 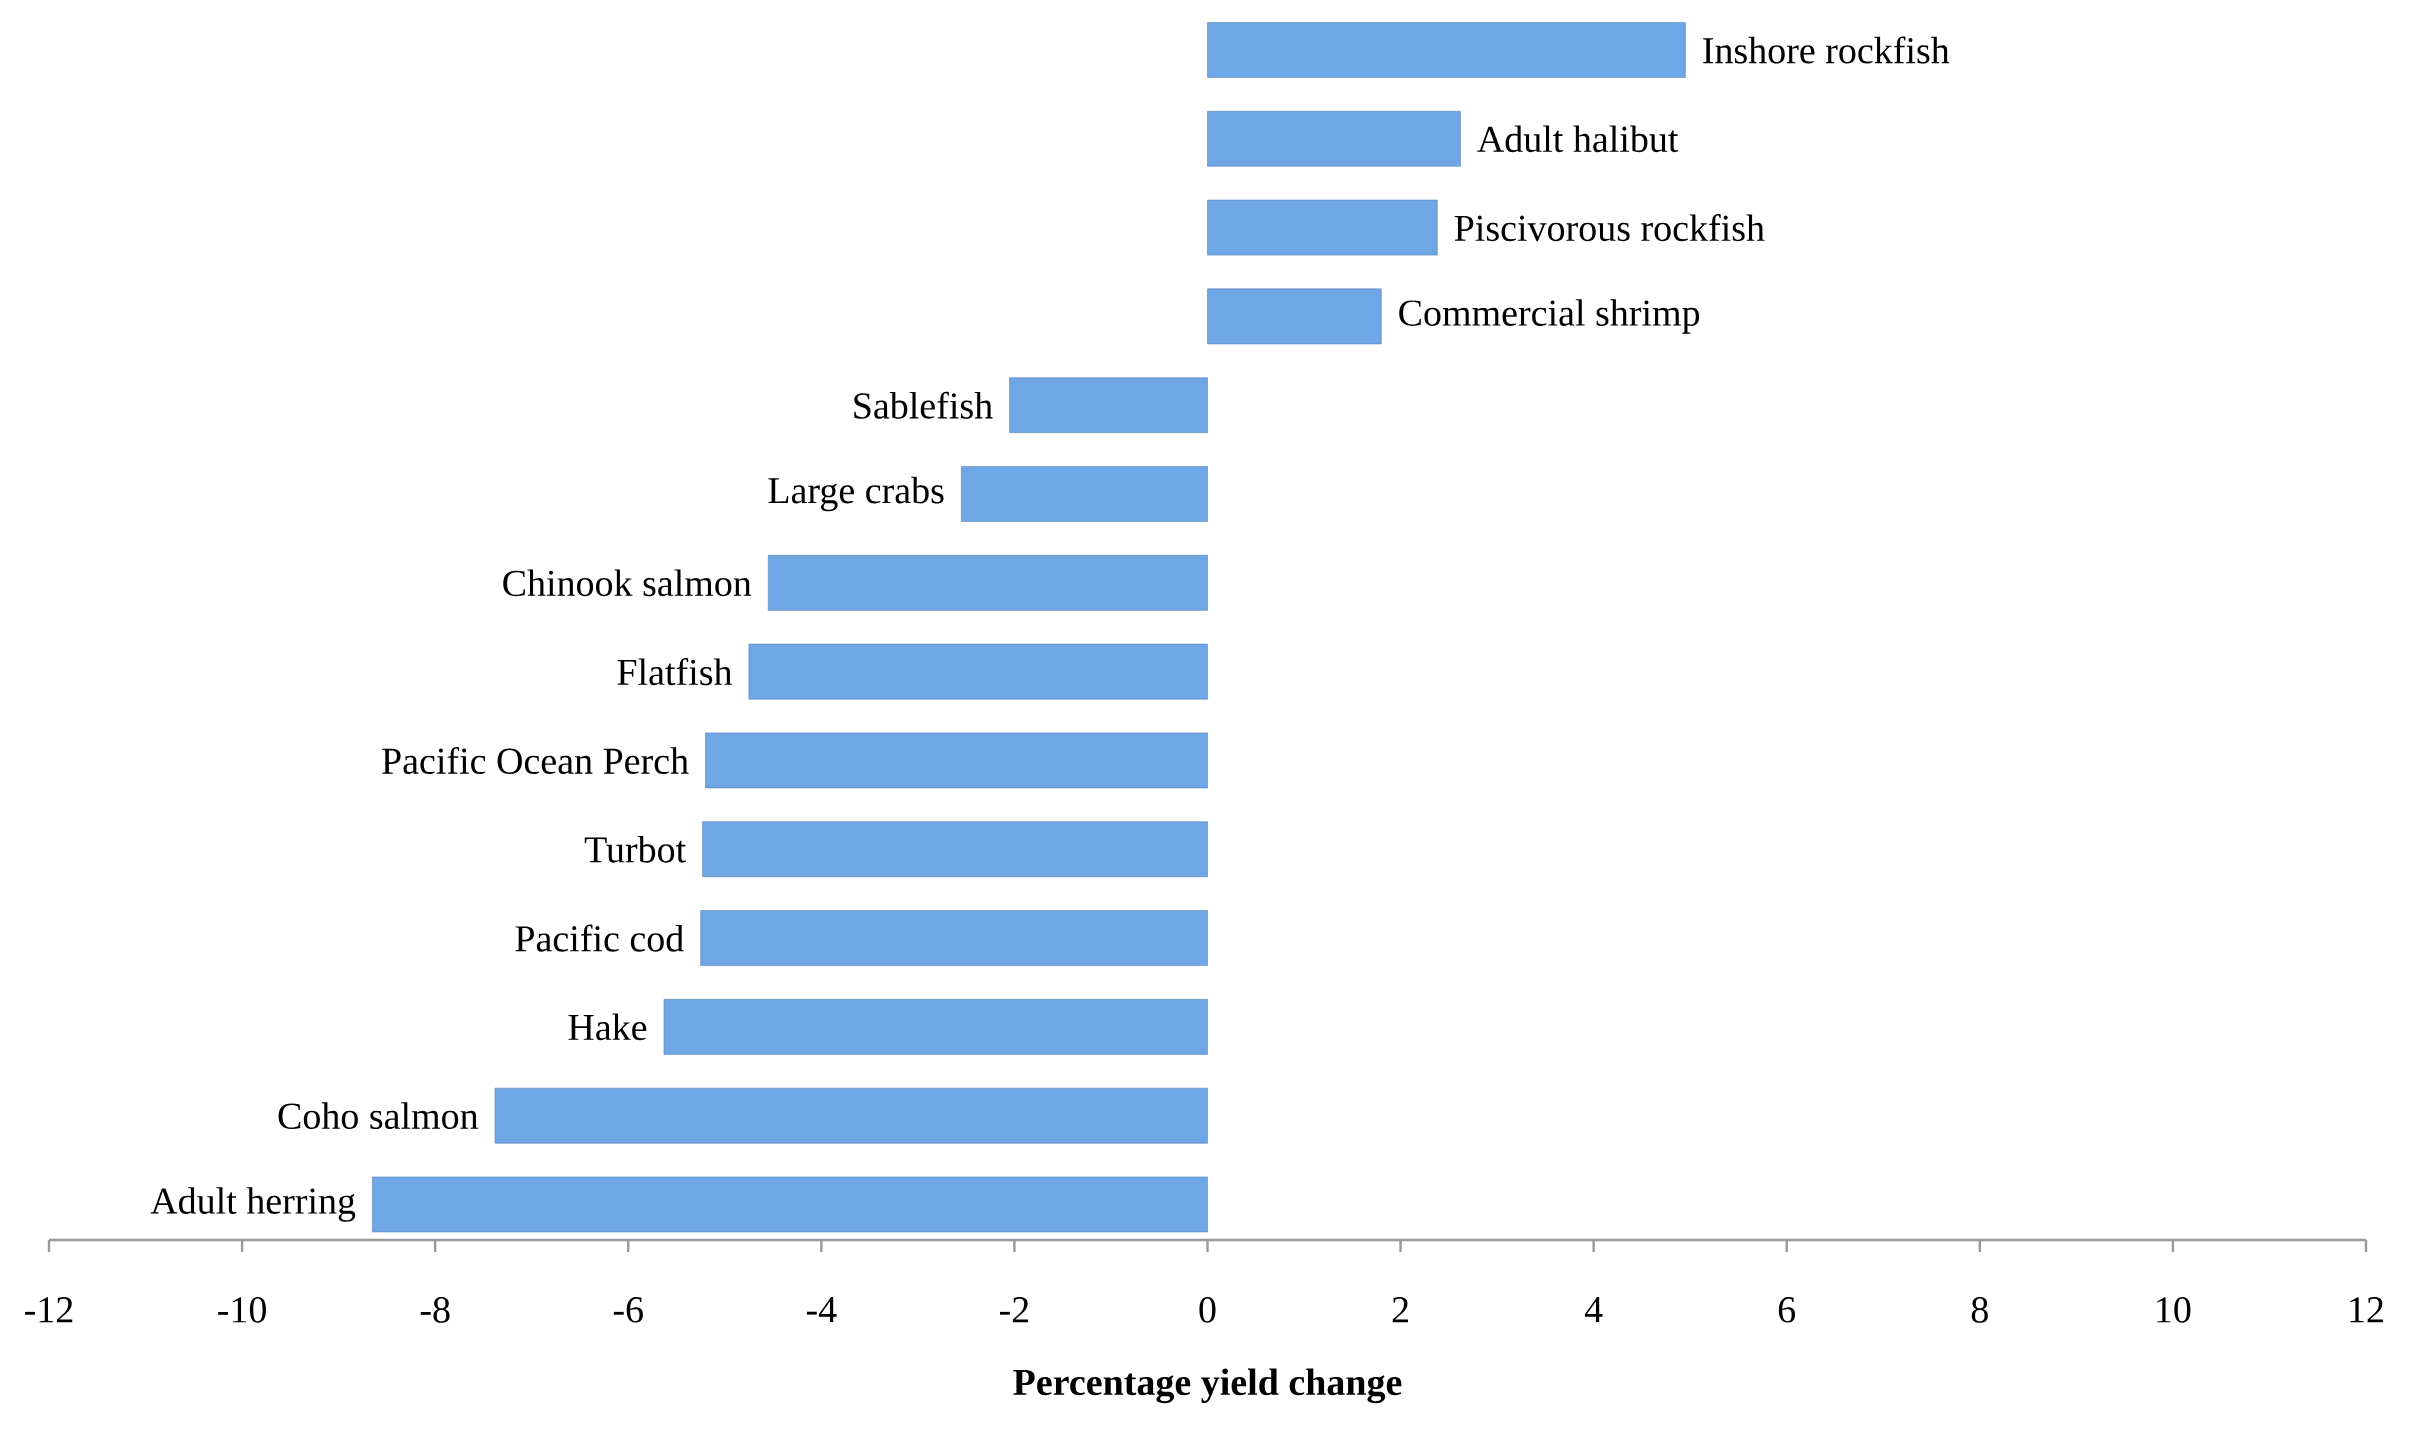 What do you see at coordinates (821, 1310) in the screenshot?
I see `x-tick-label: -4` at bounding box center [821, 1310].